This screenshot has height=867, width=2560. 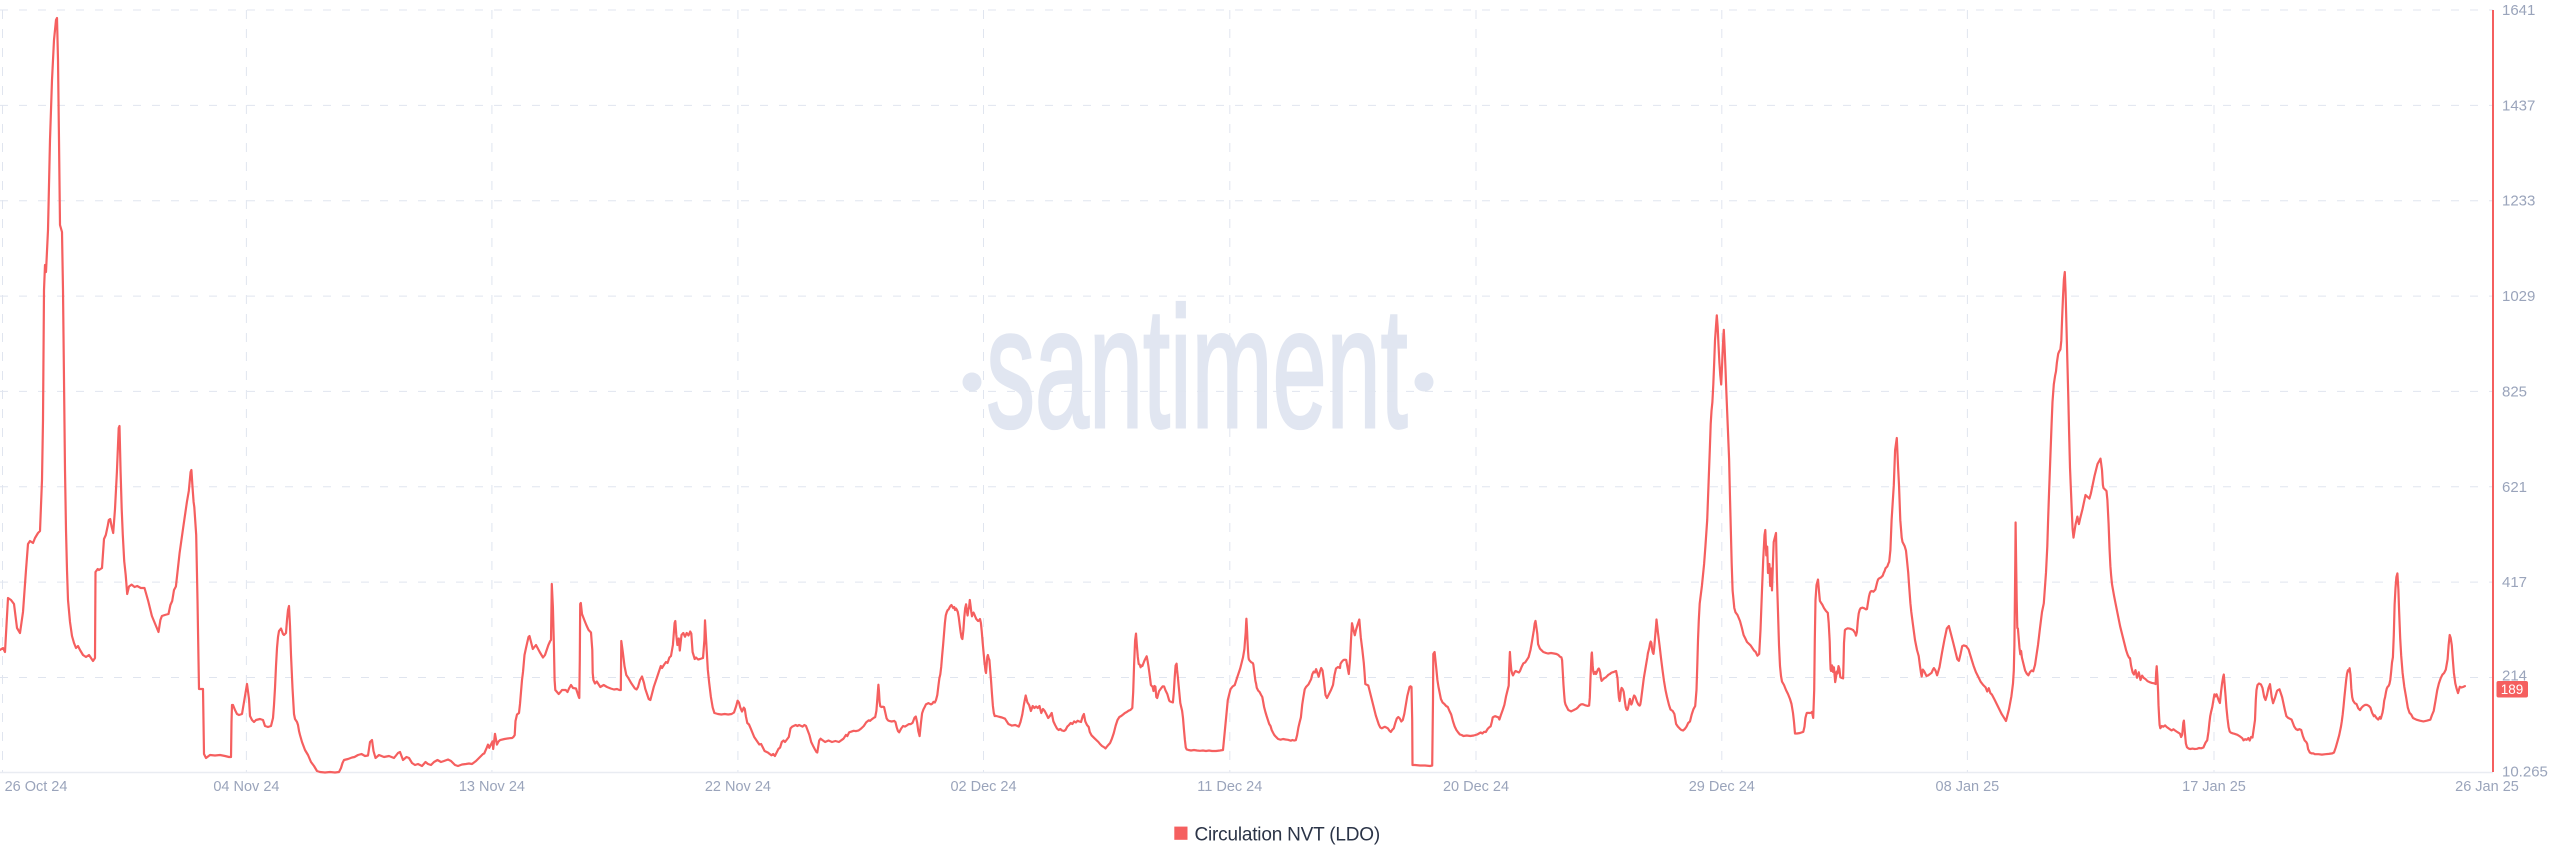 What do you see at coordinates (2514, 676) in the screenshot?
I see `svg-text: 214` at bounding box center [2514, 676].